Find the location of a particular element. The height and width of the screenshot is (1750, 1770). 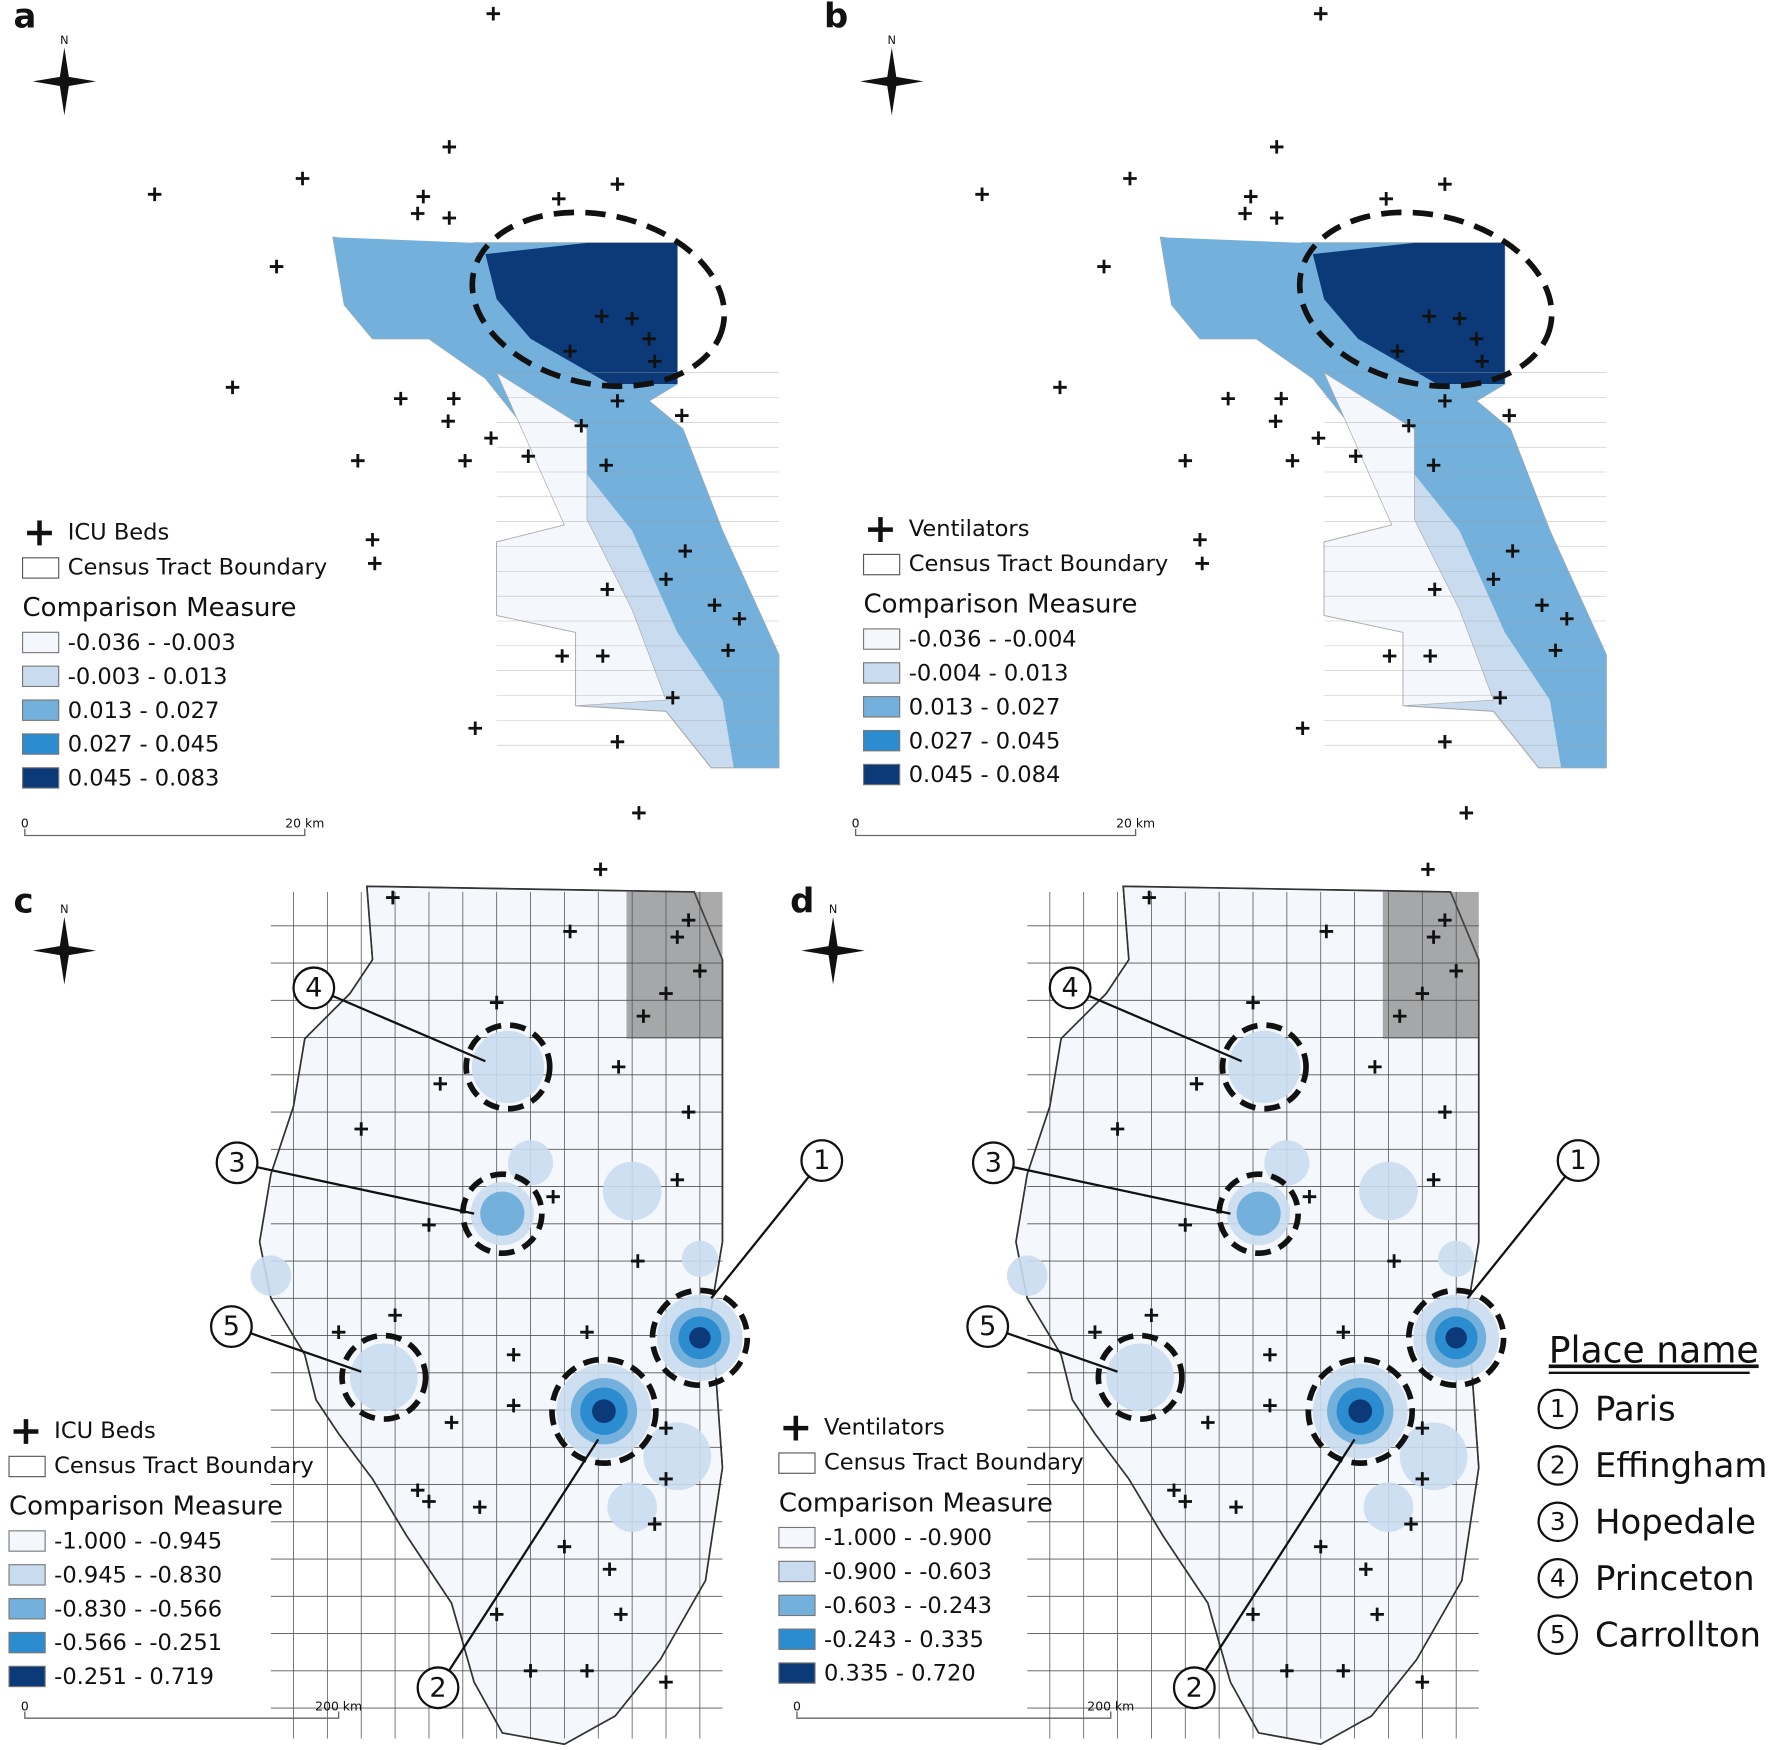

legend-label: -1.000 - -0.945 is located at coordinates (138, 1542).